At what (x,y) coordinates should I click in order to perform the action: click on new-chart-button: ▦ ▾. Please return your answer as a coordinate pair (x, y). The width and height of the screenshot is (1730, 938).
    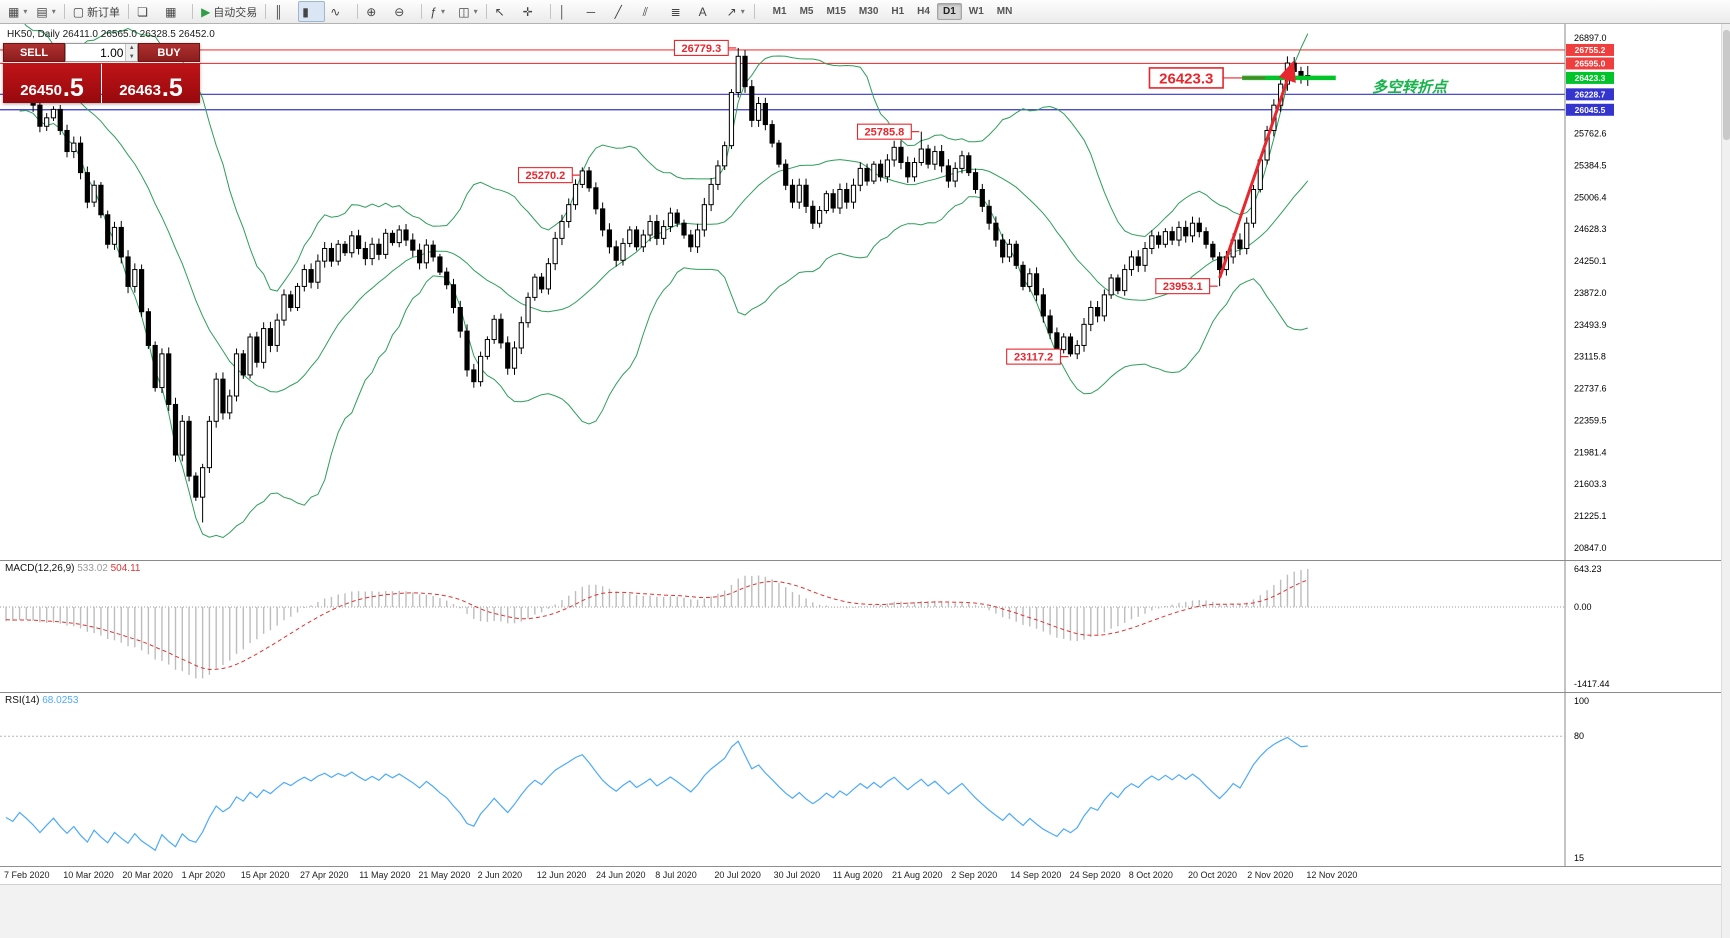
    Looking at the image, I should click on (17, 11).